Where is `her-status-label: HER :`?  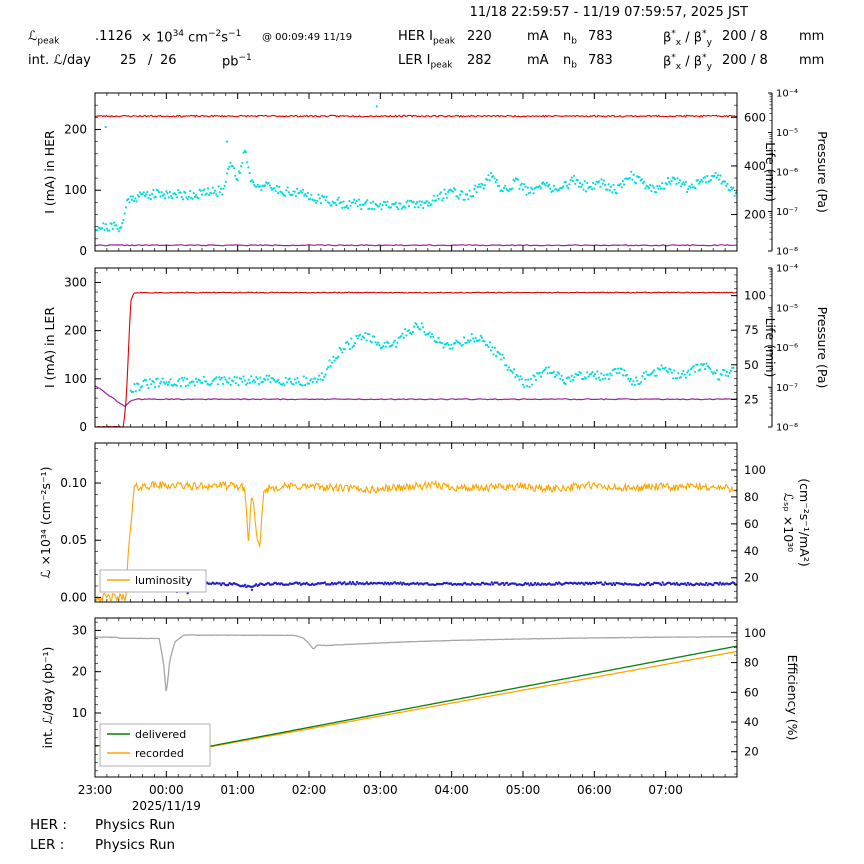
her-status-label: HER : is located at coordinates (48, 825).